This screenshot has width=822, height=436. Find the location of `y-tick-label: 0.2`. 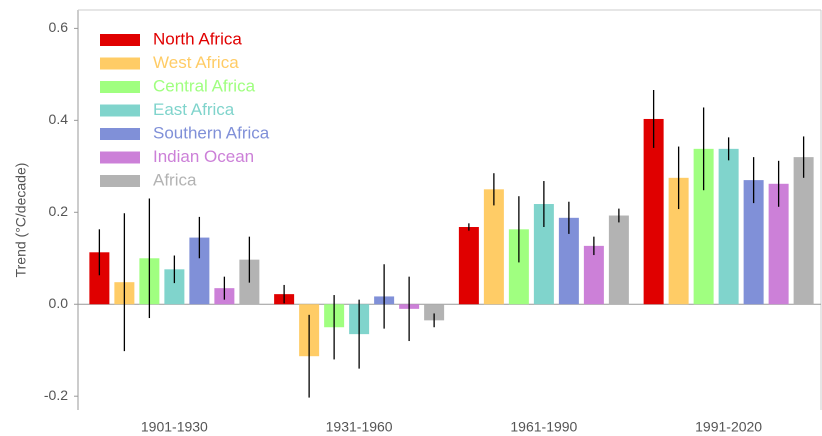

y-tick-label: 0.2 is located at coordinates (59, 211).